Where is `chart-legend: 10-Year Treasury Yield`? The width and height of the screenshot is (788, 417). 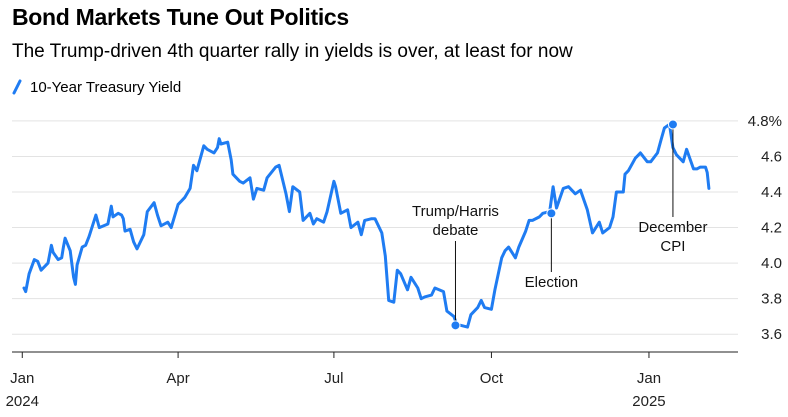 chart-legend: 10-Year Treasury Yield is located at coordinates (96, 87).